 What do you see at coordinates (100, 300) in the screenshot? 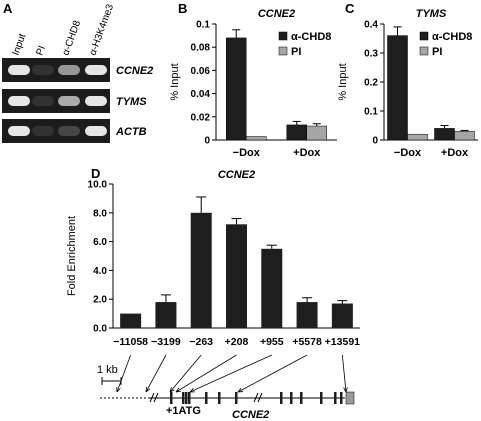
I see `y-tick-label: 2.0` at bounding box center [100, 300].